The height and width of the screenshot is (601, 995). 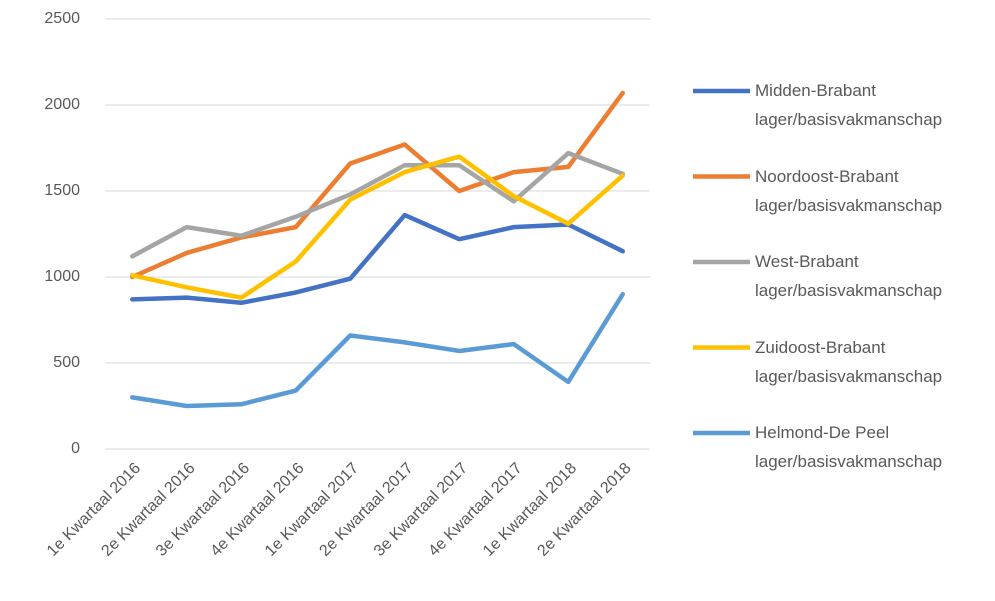 What do you see at coordinates (62, 190) in the screenshot?
I see `y-tick-label: 1500` at bounding box center [62, 190].